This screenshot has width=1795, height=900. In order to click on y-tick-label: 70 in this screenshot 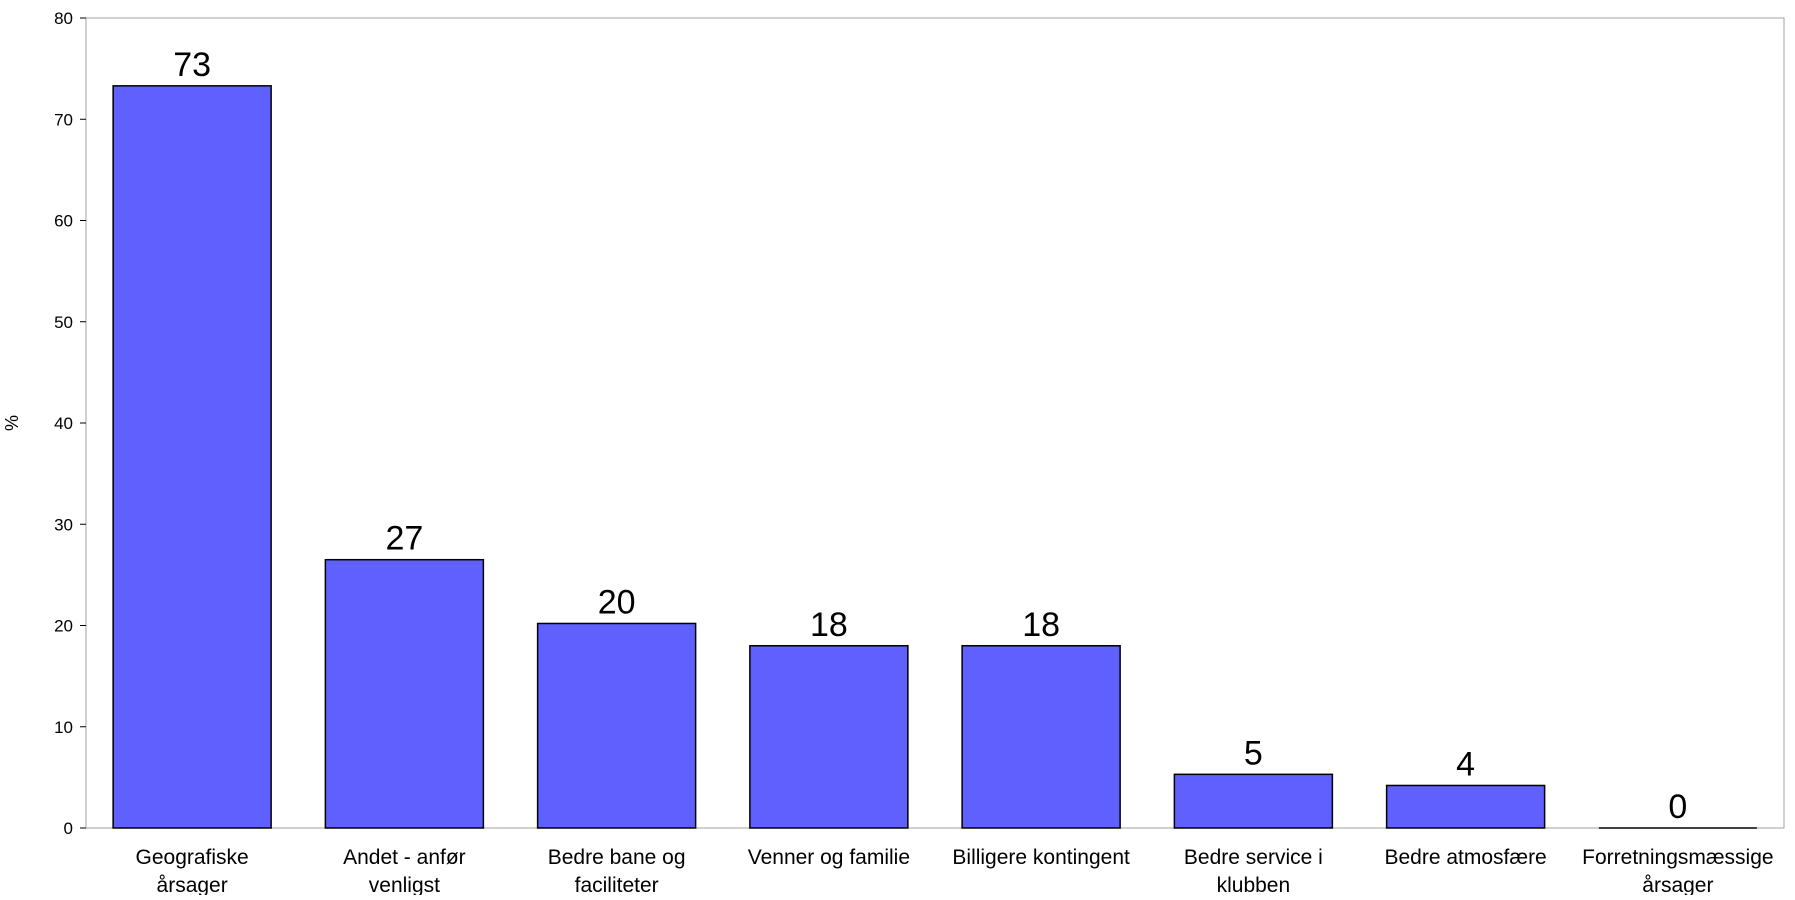, I will do `click(63, 119)`.